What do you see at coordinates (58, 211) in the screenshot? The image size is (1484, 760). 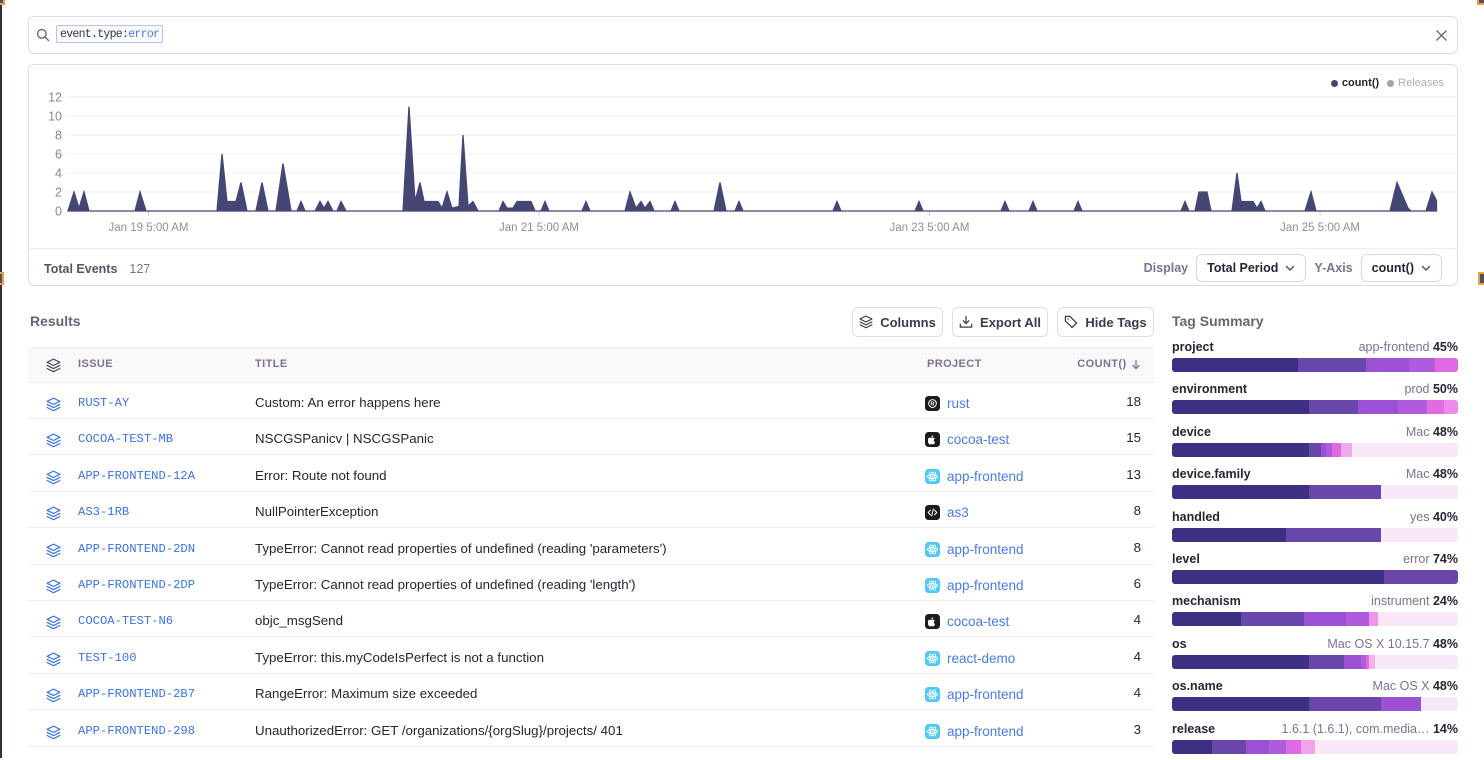 I see `svg-text: 0` at bounding box center [58, 211].